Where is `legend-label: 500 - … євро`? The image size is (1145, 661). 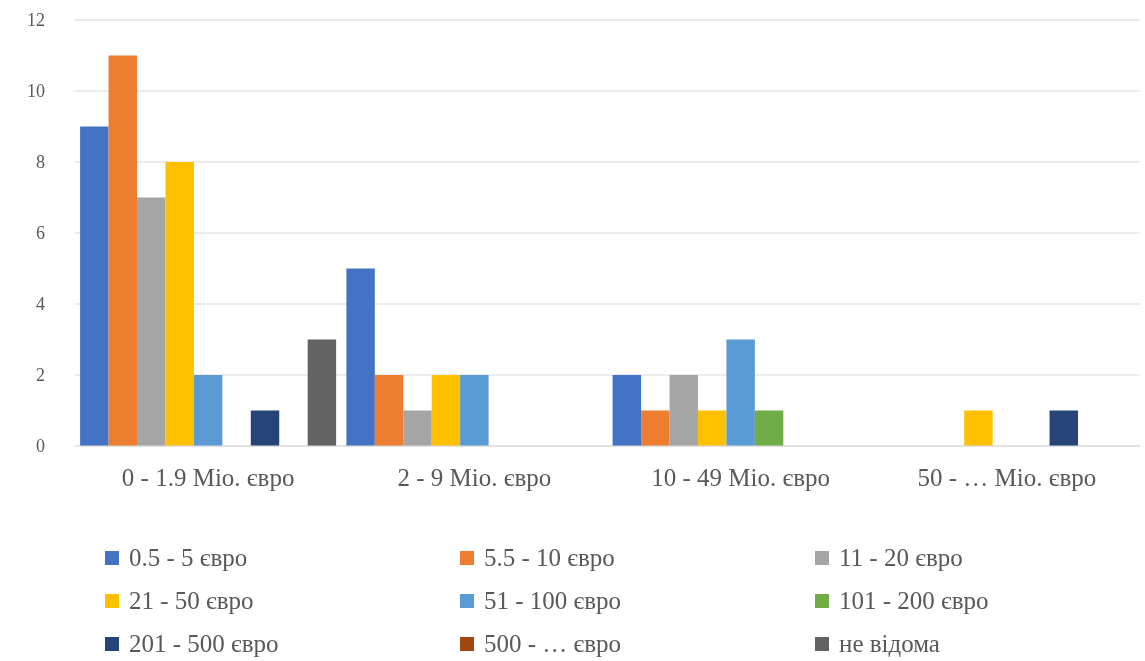
legend-label: 500 - … євро is located at coordinates (553, 643).